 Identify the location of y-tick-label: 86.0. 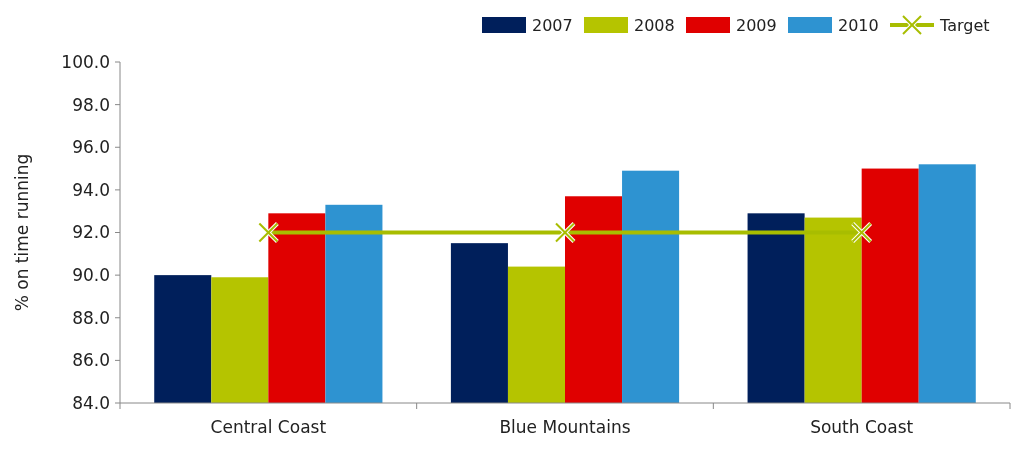
(91, 360).